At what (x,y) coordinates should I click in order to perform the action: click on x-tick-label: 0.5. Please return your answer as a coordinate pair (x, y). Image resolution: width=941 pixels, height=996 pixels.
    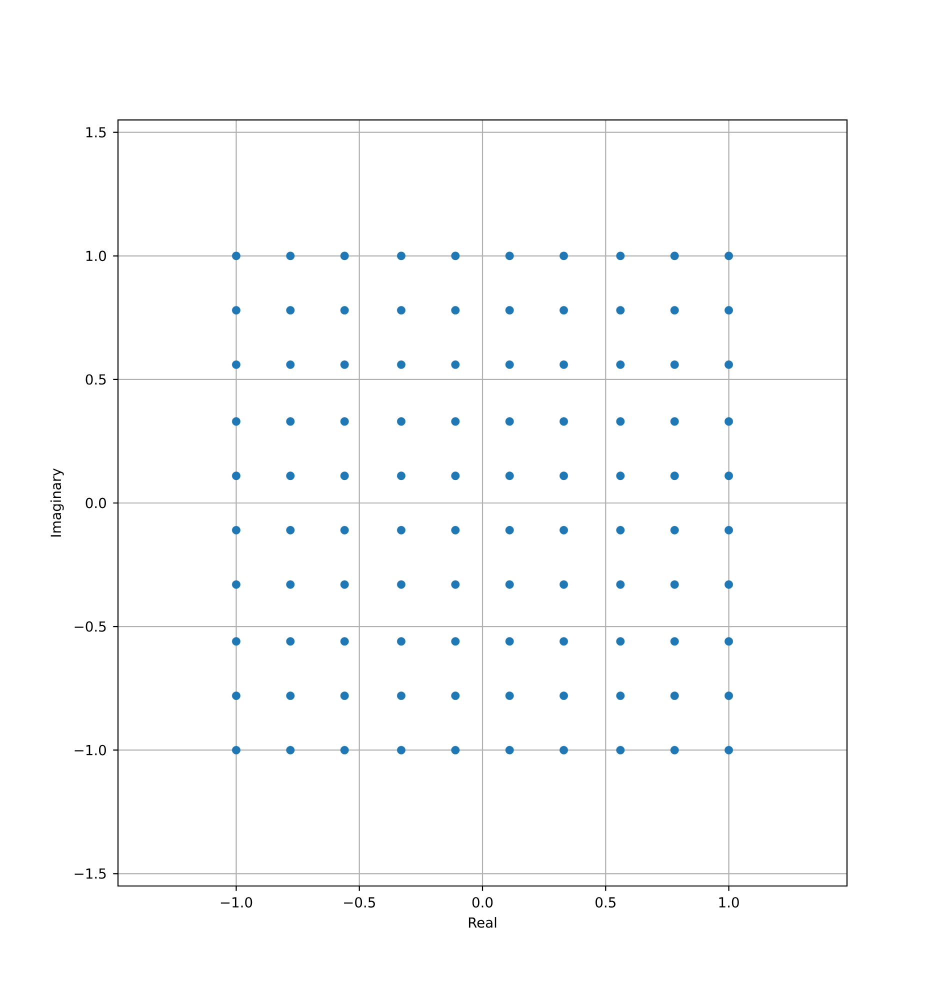
    Looking at the image, I should click on (606, 902).